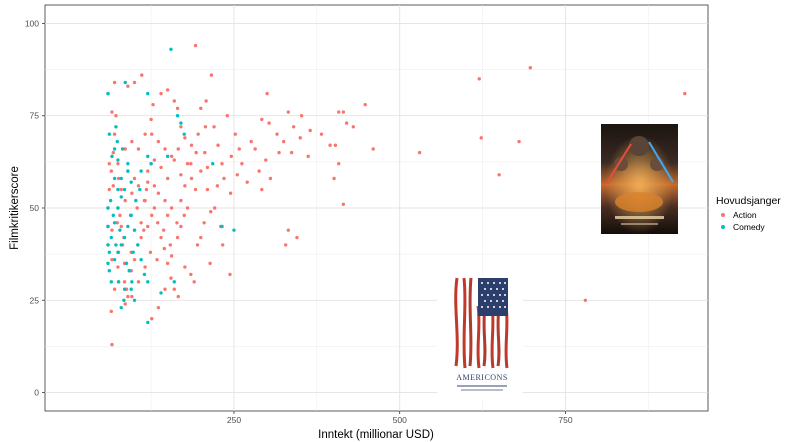 Image resolution: width=794 pixels, height=442 pixels. I want to click on flag-canton, so click(493, 297).